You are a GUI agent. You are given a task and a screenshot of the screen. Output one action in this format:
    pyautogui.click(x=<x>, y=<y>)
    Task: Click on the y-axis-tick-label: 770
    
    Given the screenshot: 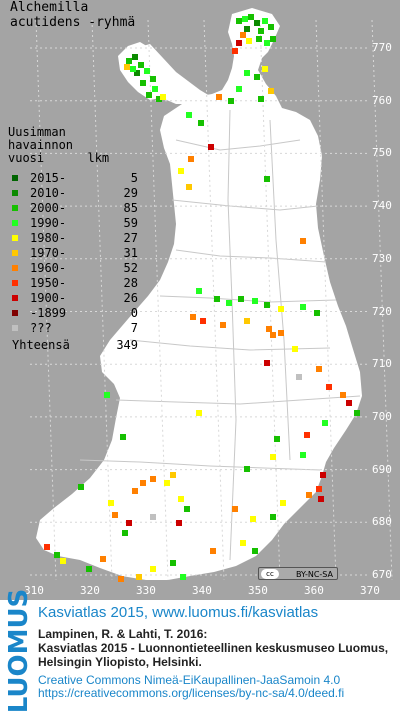 What is the action you would take?
    pyautogui.click(x=382, y=47)
    